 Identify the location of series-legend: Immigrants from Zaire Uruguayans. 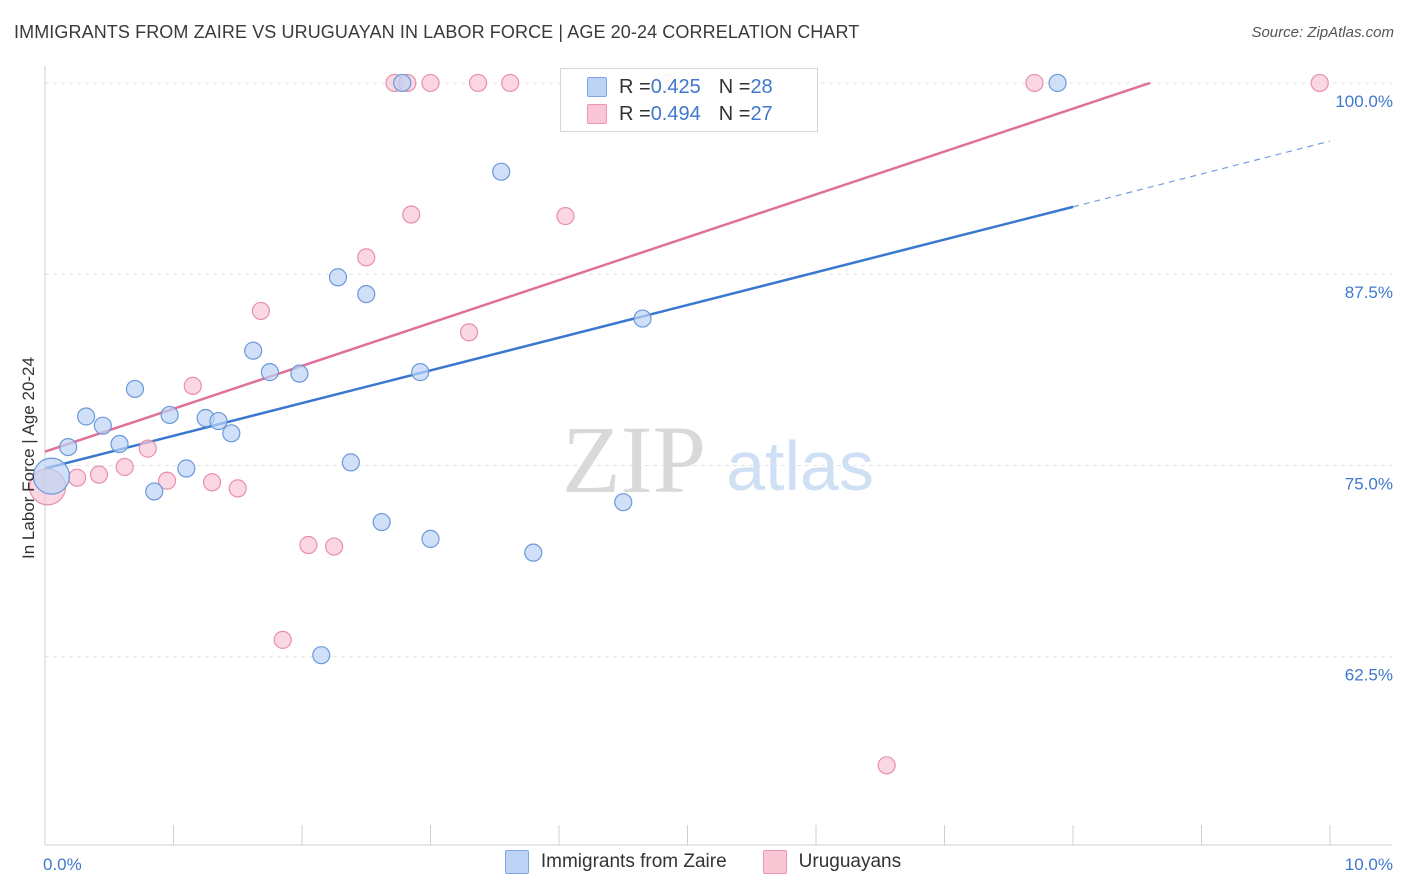
(703, 862).